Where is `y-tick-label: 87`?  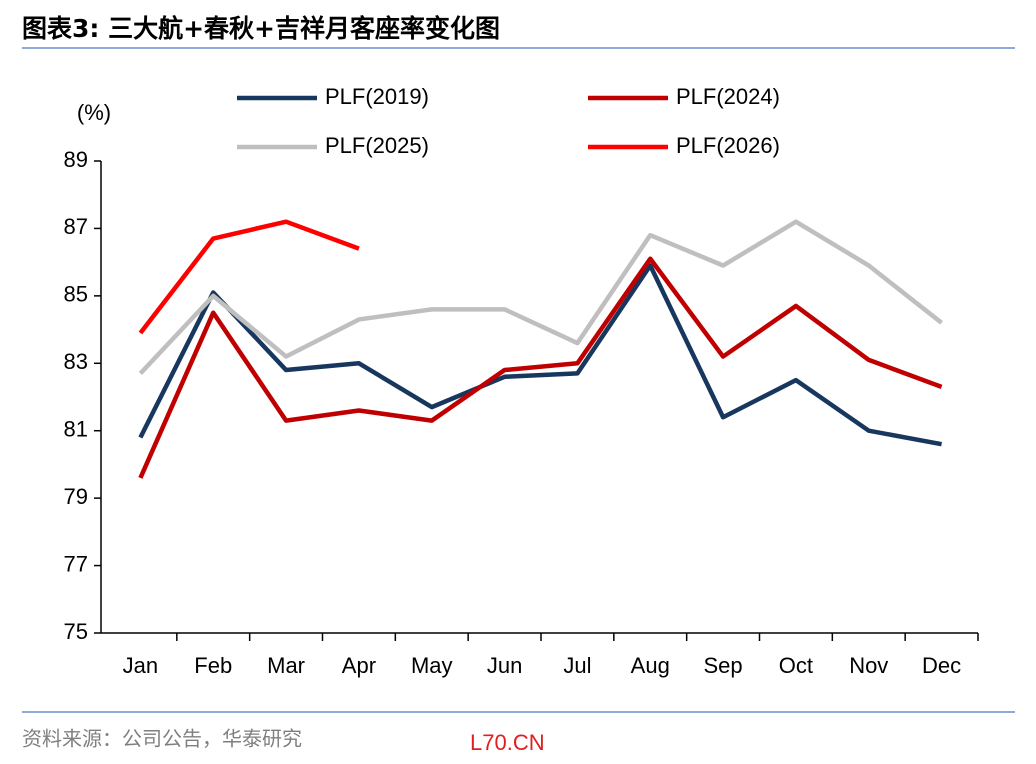 y-tick-label: 87 is located at coordinates (76, 226).